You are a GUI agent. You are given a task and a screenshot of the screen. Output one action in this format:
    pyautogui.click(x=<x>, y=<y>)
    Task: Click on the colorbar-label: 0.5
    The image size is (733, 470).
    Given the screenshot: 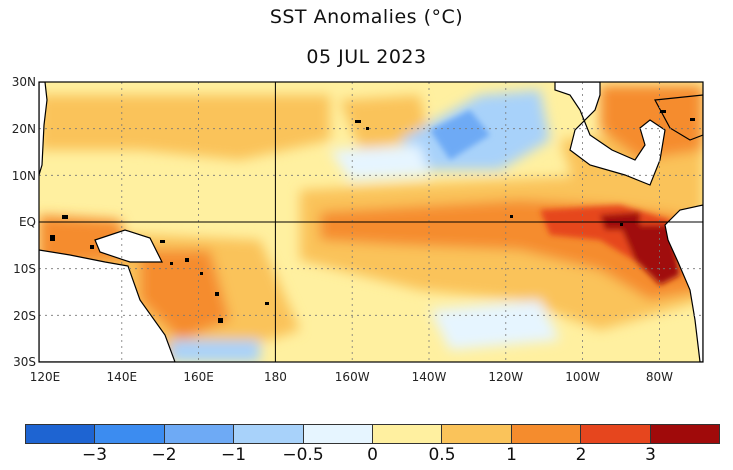 What is the action you would take?
    pyautogui.click(x=442, y=455)
    